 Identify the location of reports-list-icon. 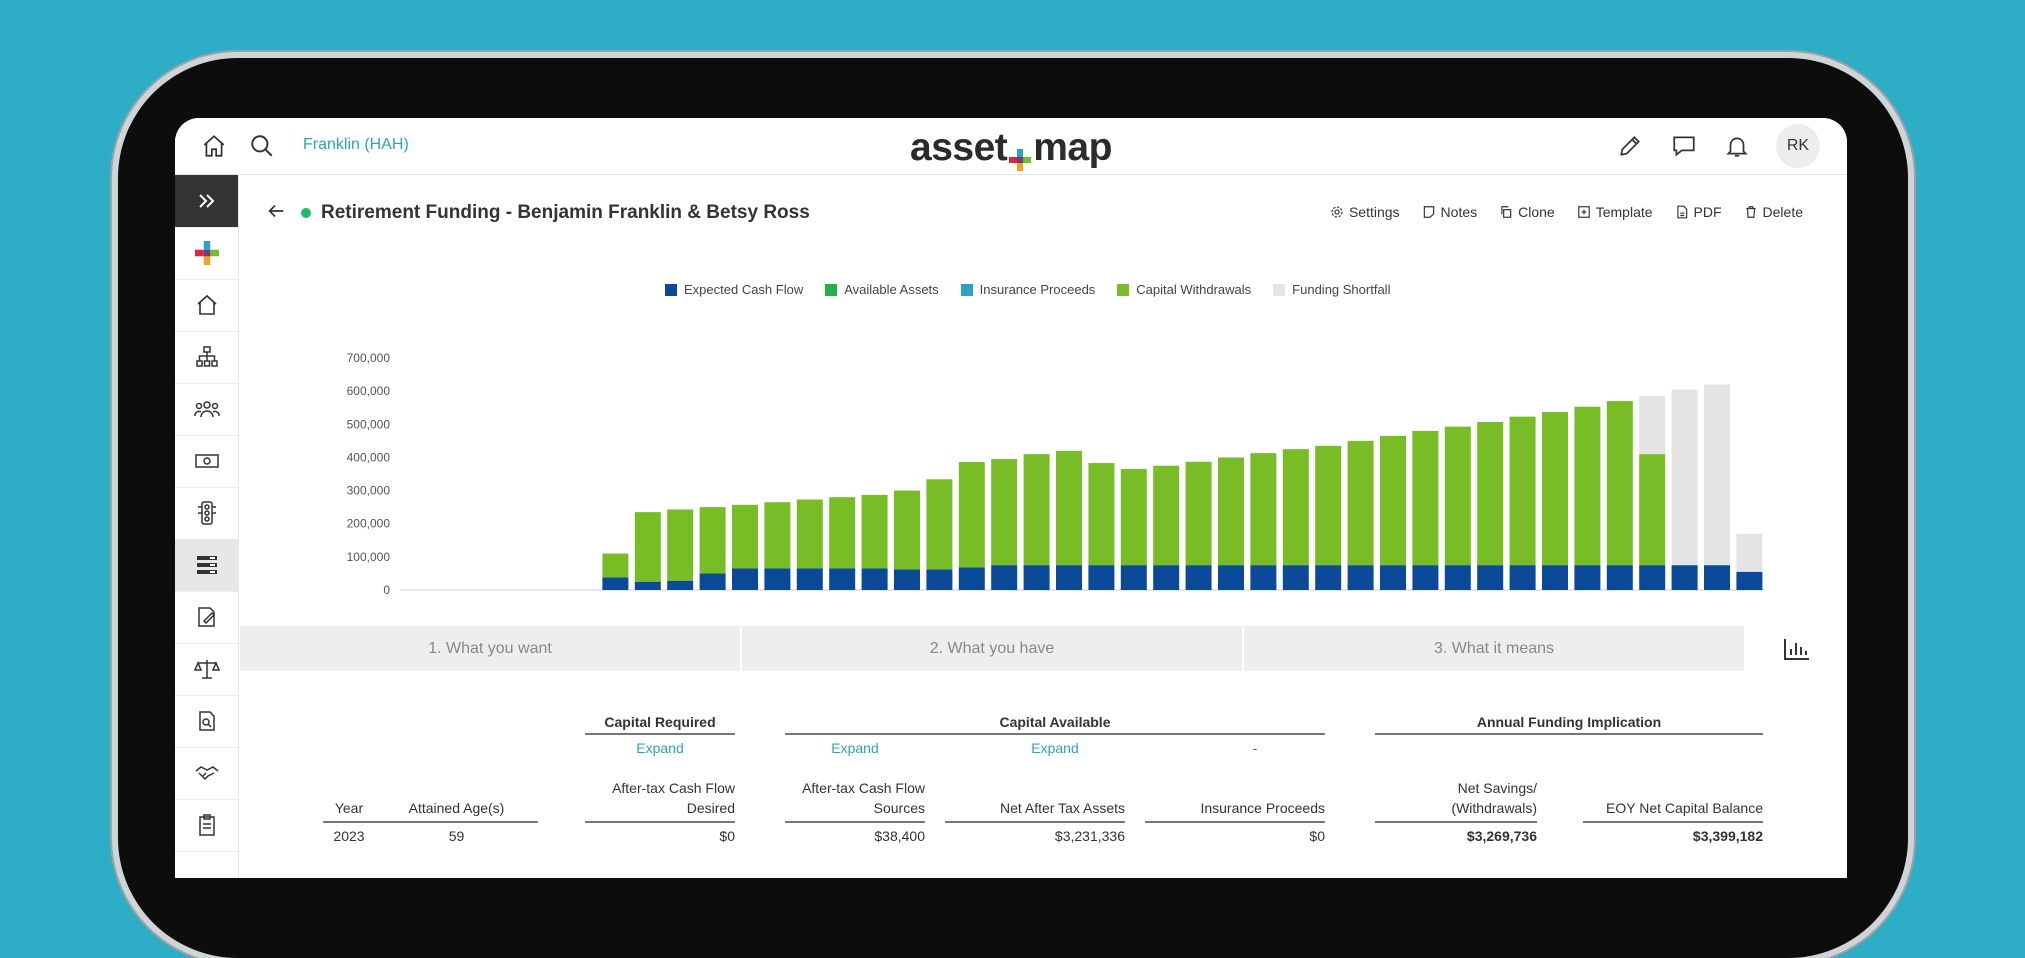
(206, 565).